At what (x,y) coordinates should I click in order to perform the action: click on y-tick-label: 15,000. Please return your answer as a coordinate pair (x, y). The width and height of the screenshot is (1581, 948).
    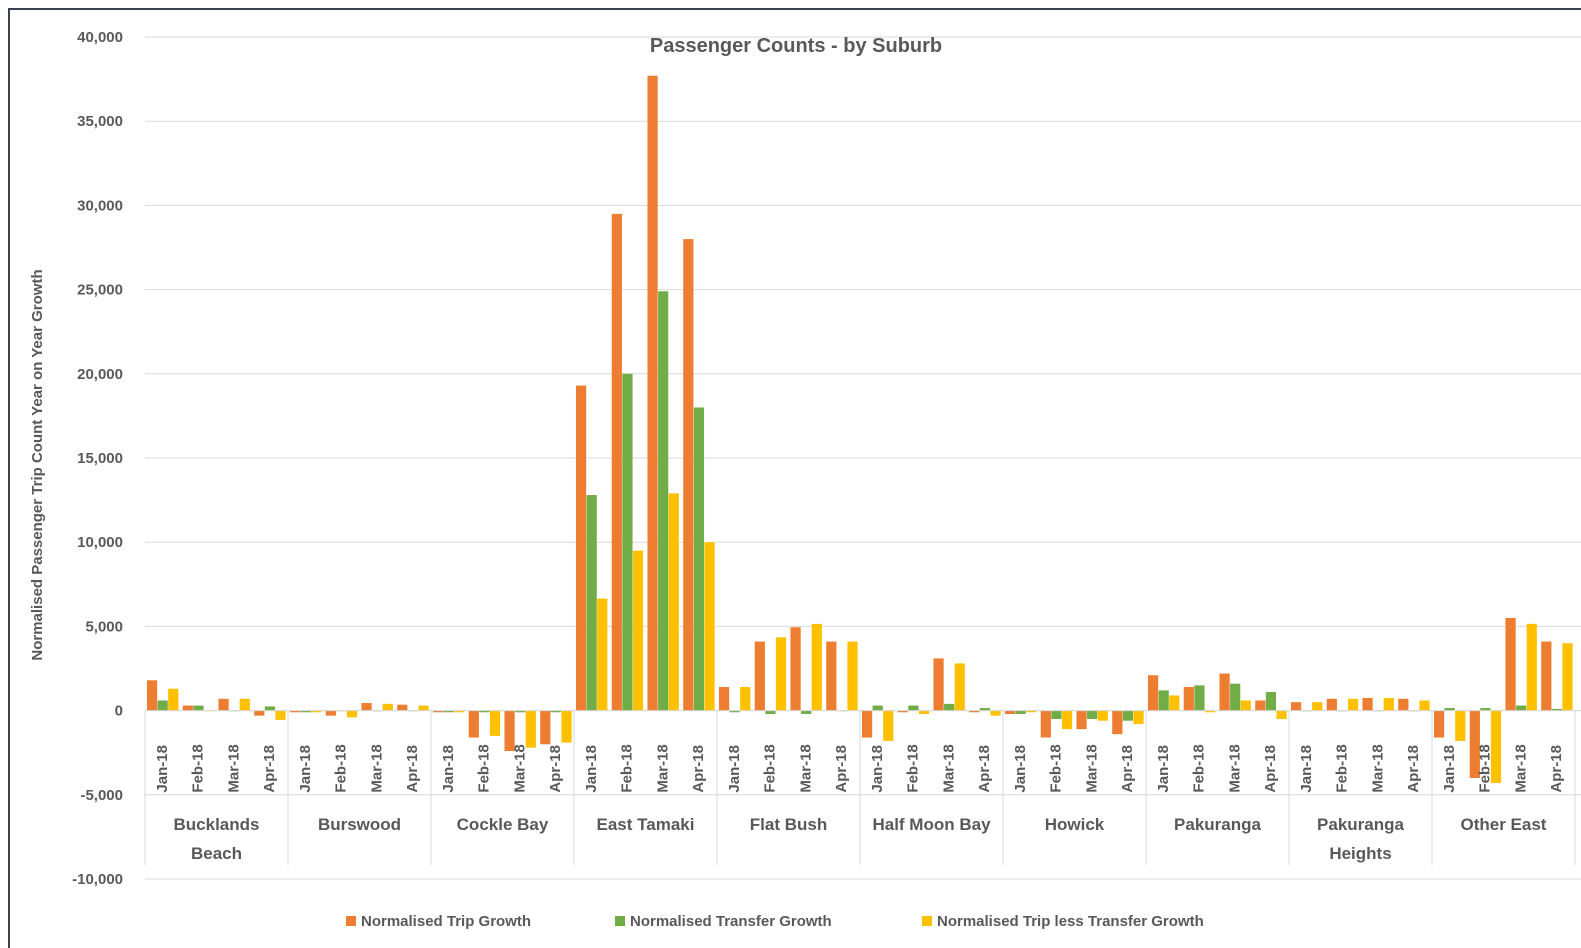
    Looking at the image, I should click on (100, 458).